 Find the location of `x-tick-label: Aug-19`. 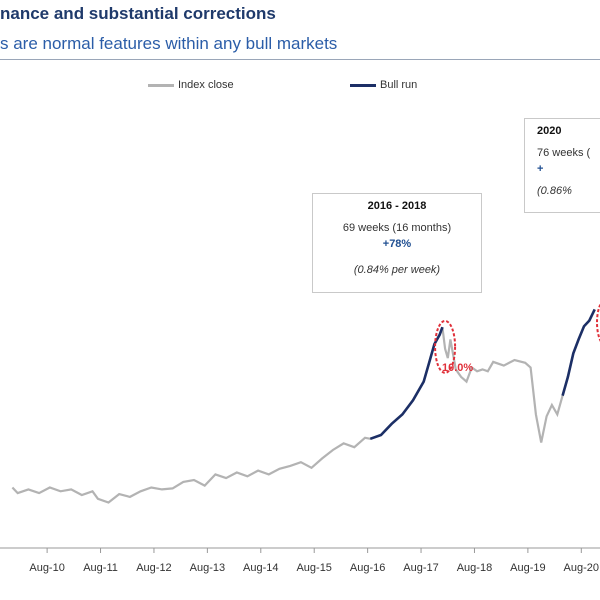

x-tick-label: Aug-19 is located at coordinates (527, 568).